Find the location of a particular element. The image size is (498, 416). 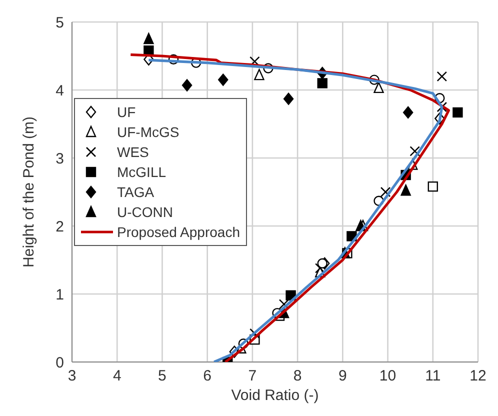

legend-label: WES is located at coordinates (133, 152).